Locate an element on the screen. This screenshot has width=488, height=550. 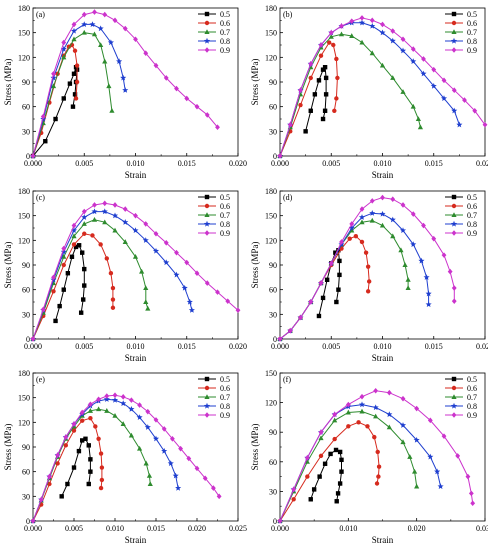
legend-label: 0.8 is located at coordinates (472, 41).